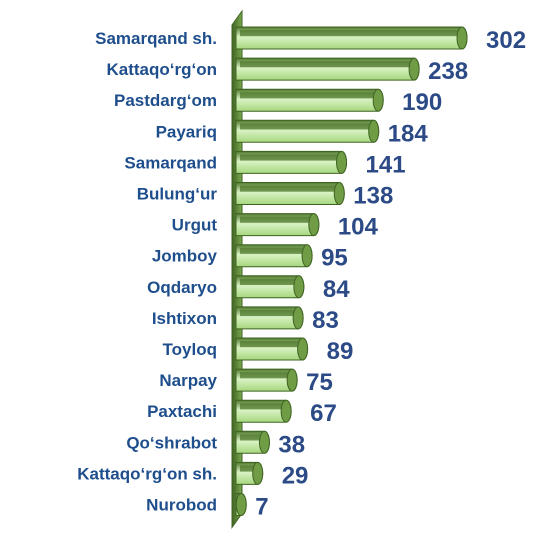  I want to click on value-label: 7, so click(261, 507).